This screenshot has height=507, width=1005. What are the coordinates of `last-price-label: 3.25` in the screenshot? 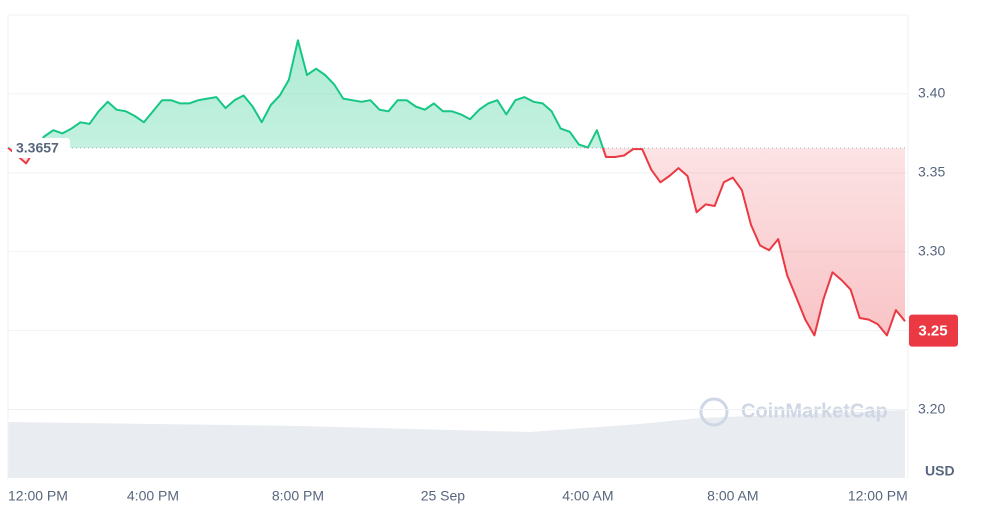 It's located at (932, 331).